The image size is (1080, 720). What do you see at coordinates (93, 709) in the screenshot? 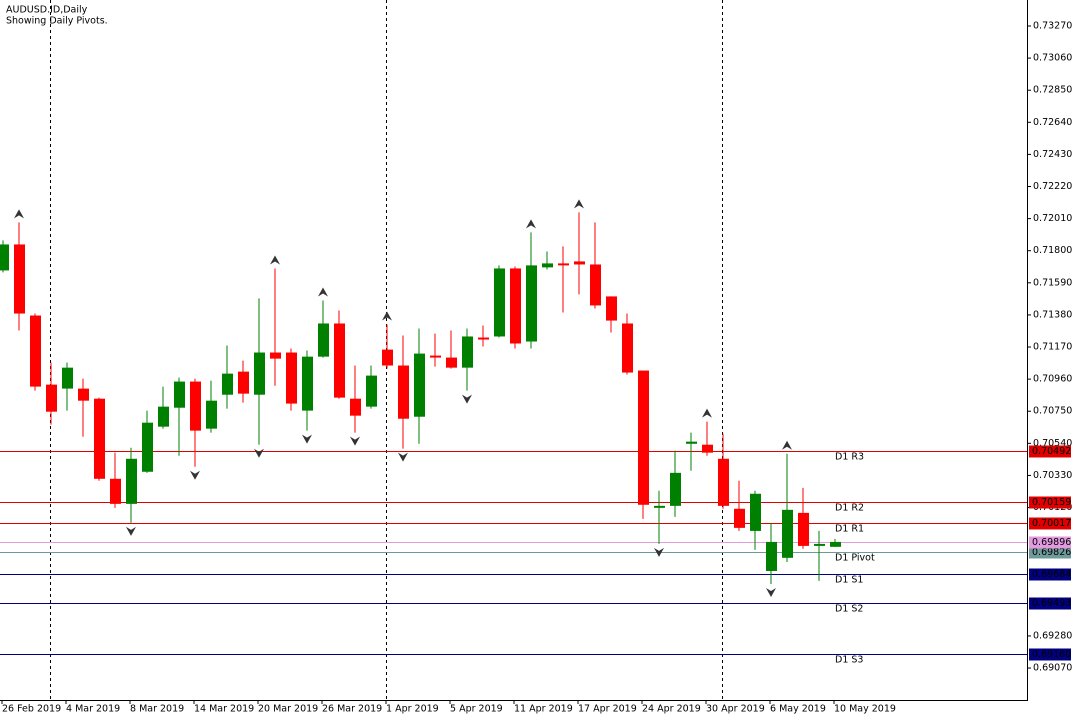
I see `x-tick-label: 4 Mar 2019` at bounding box center [93, 709].